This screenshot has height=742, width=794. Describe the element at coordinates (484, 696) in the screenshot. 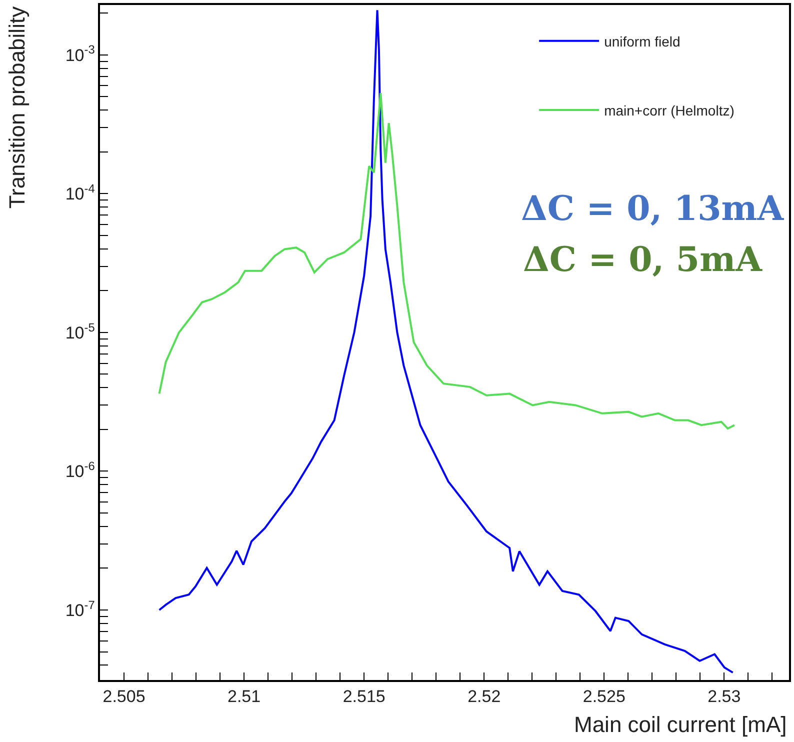

I see `x-tick-label: 2.52` at that location.